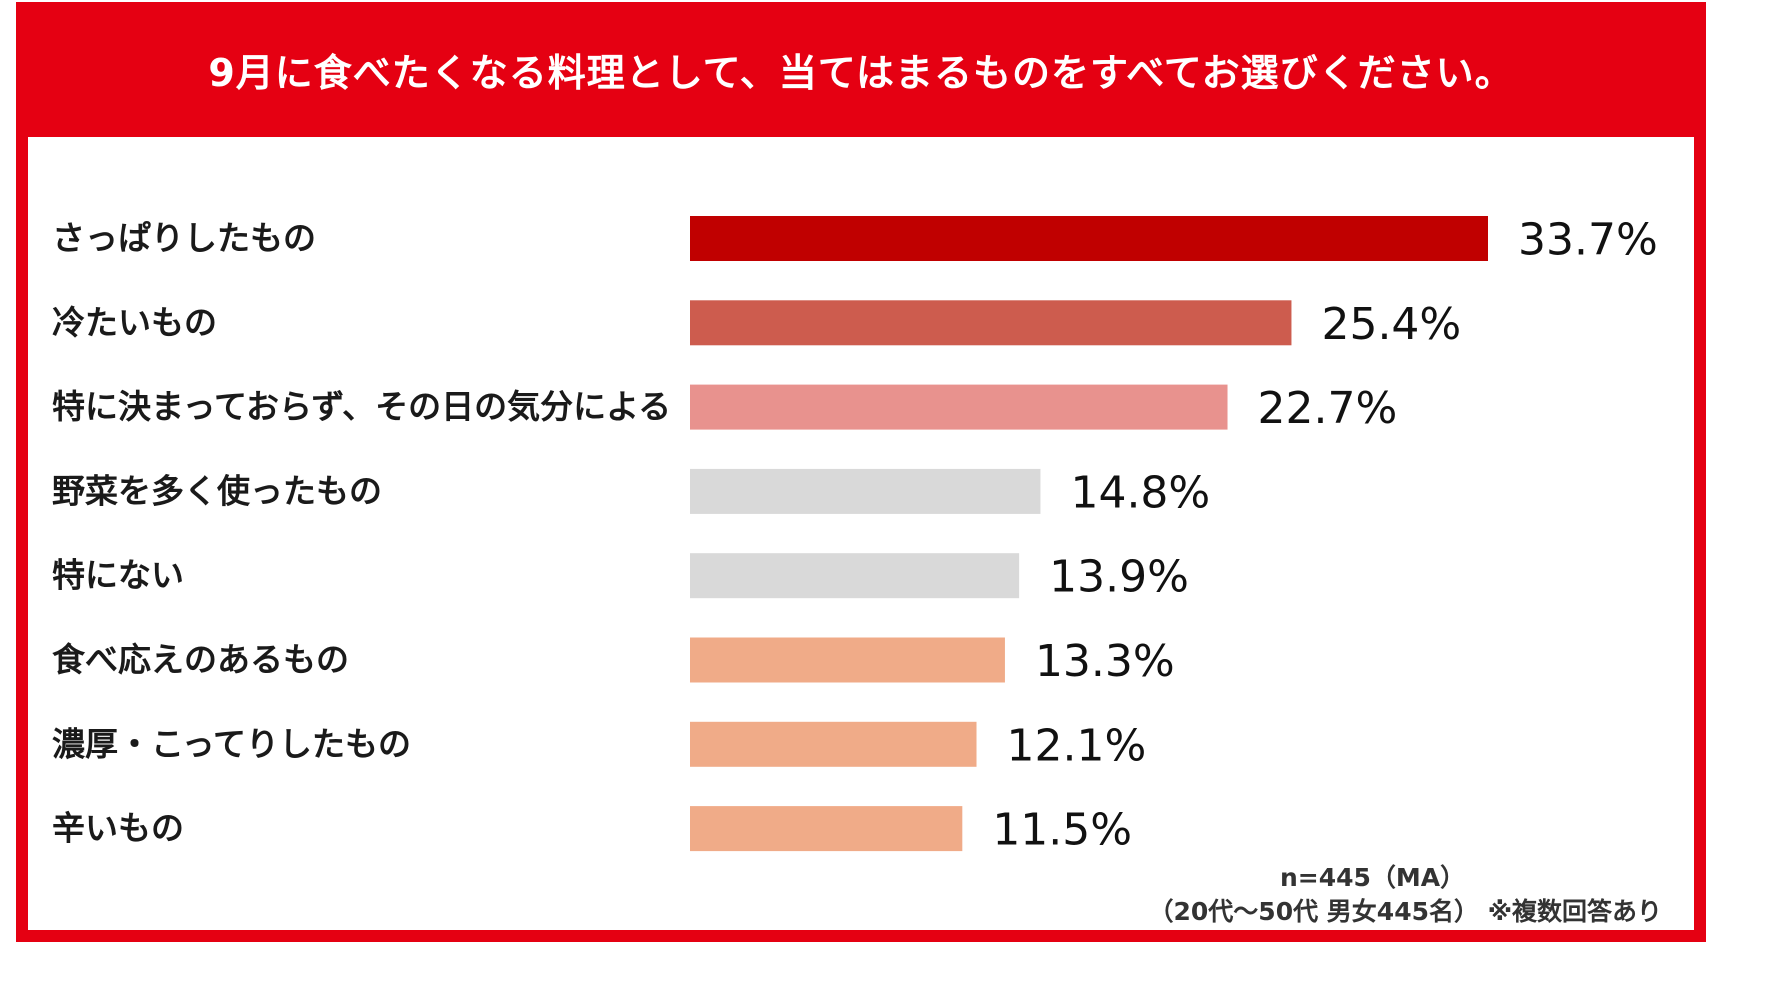  Describe the element at coordinates (118, 828) in the screenshot. I see `category-label: 辛いもの` at that location.